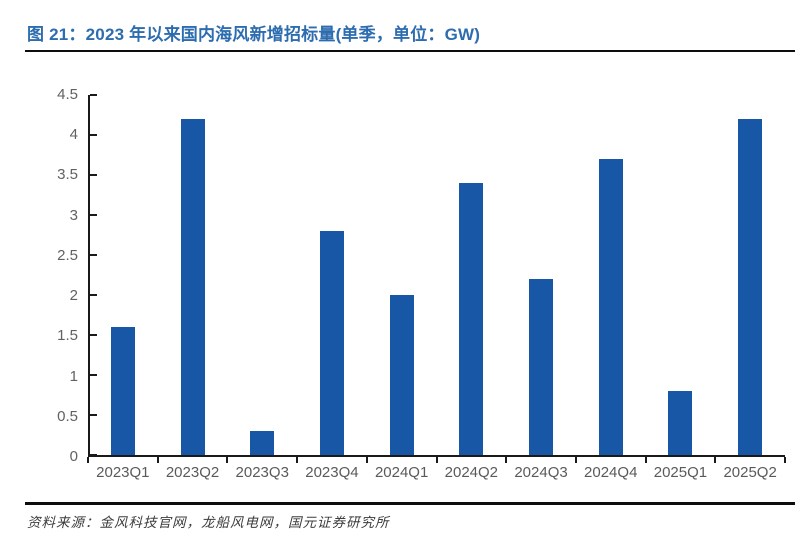 The image size is (809, 534). Describe the element at coordinates (208, 523) in the screenshot. I see `source-note: 资料来源：金风科技官网，龙船风电网，国元证券研究所` at that location.